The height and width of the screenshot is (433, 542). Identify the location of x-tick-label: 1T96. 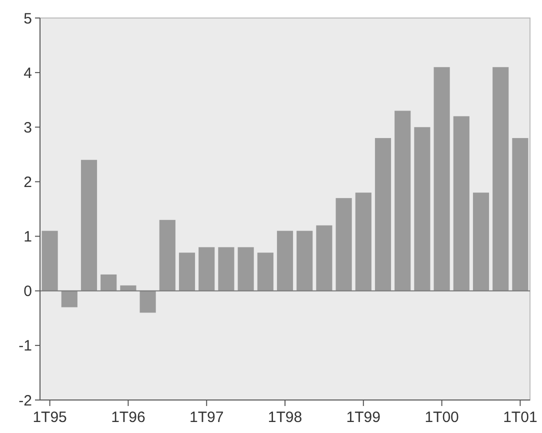
(128, 417).